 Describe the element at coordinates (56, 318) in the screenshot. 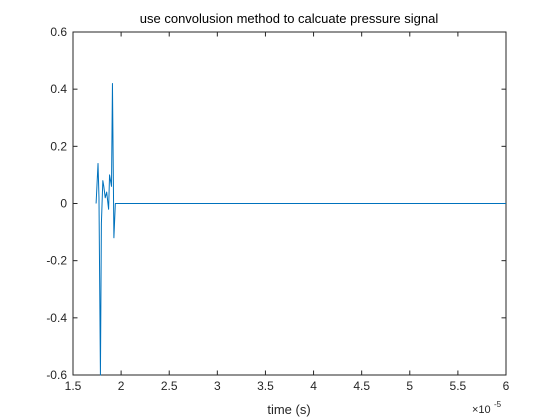

I see `y-tick-label: -0.4` at that location.